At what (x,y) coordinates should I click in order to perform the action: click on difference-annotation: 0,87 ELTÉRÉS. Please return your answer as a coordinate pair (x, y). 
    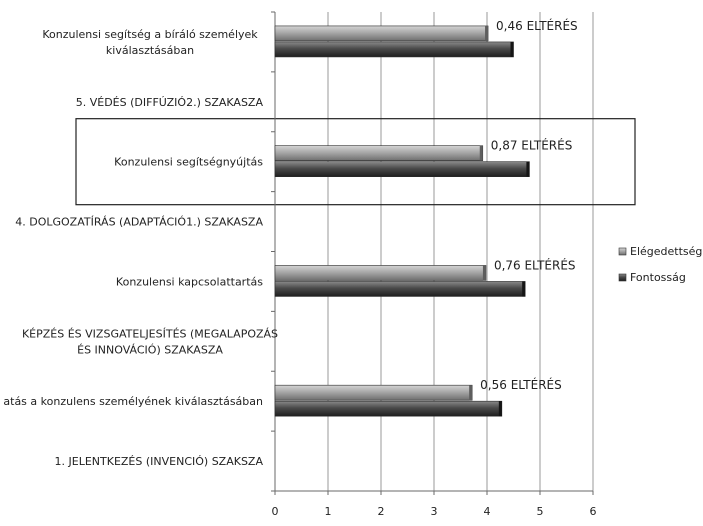
    Looking at the image, I should click on (532, 145).